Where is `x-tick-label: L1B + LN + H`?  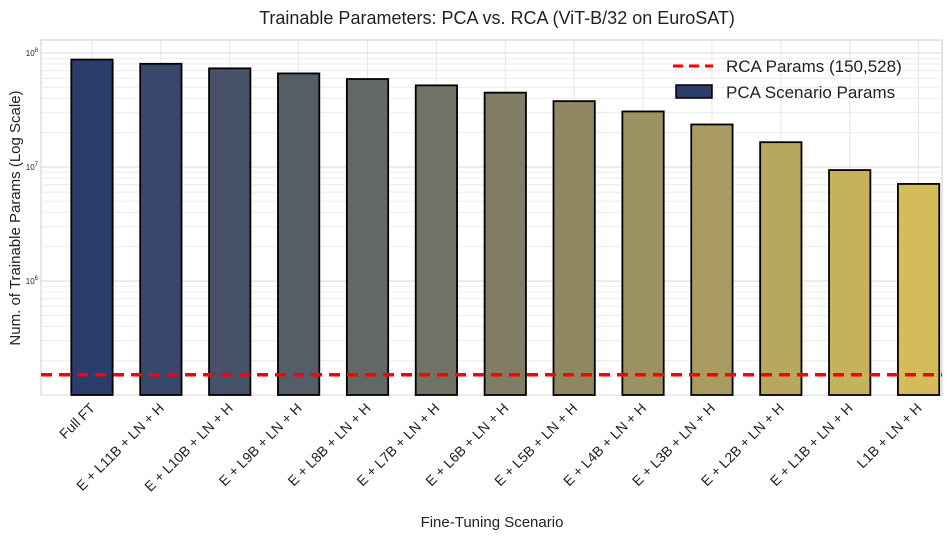 x-tick-label: L1B + LN + H is located at coordinates (888, 435).